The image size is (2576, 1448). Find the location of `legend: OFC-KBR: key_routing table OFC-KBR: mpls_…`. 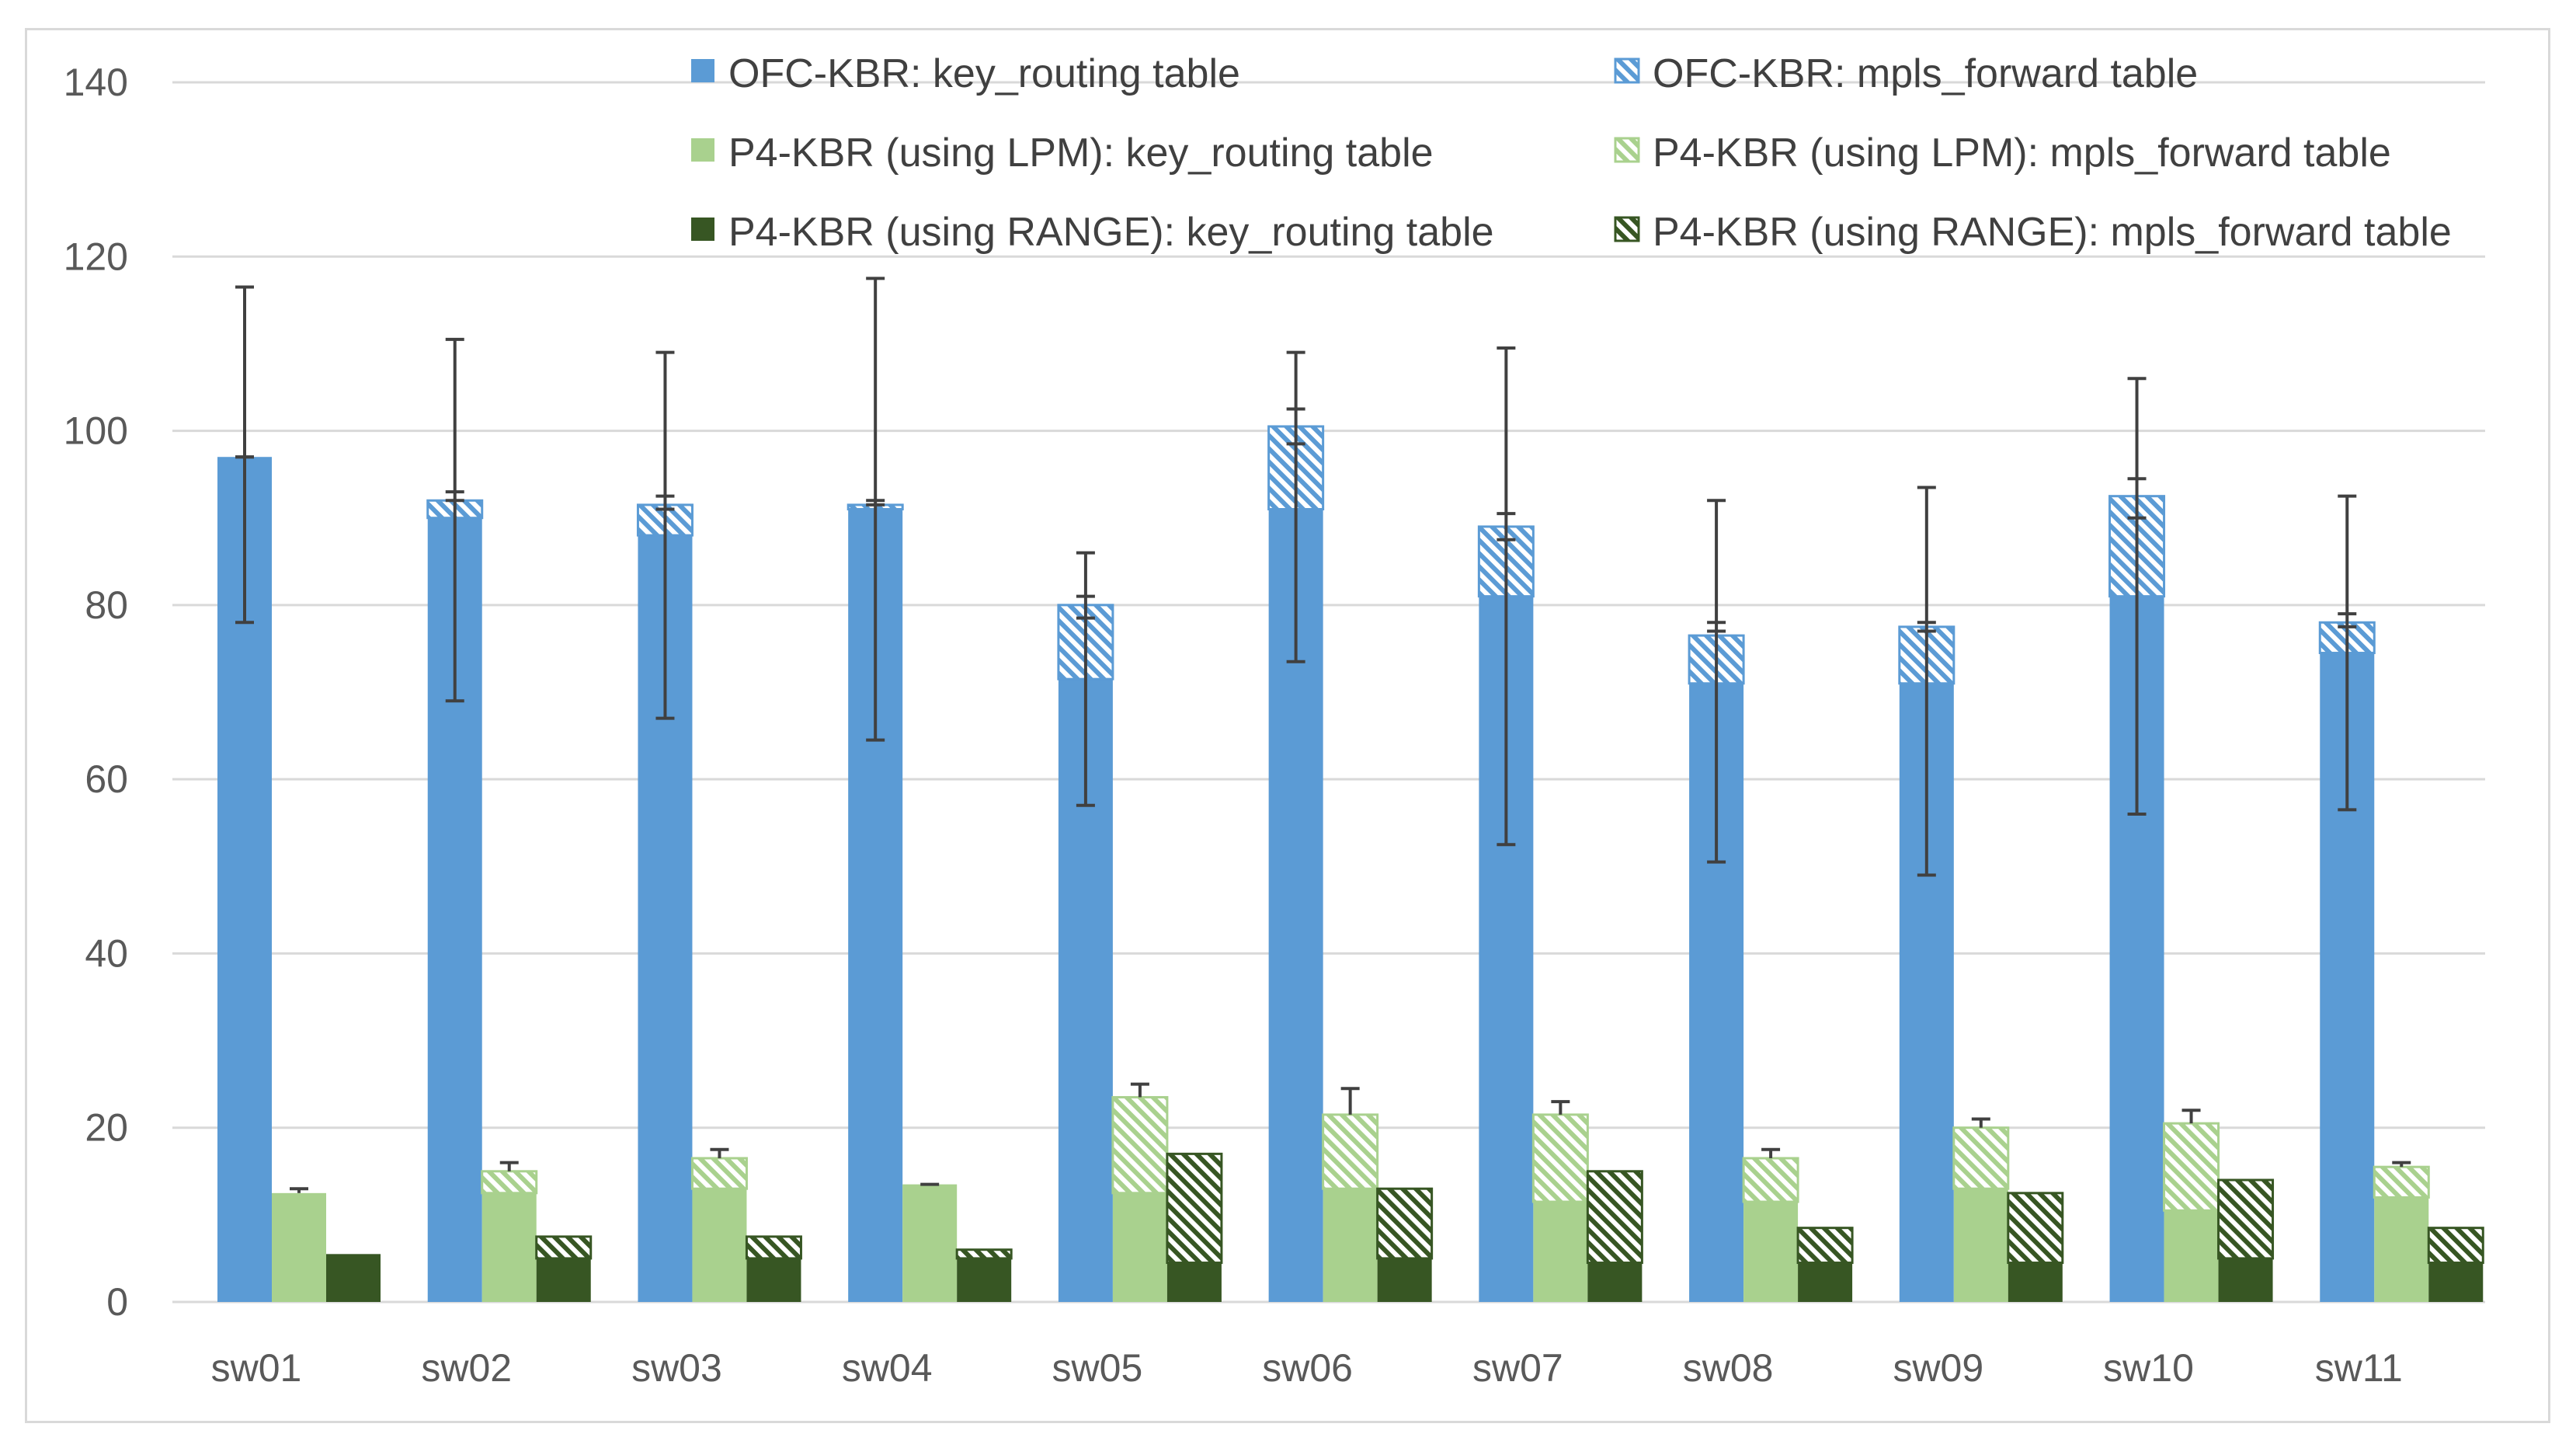

legend: OFC-KBR: key_routing table OFC-KBR: mpls_… is located at coordinates (1571, 153).